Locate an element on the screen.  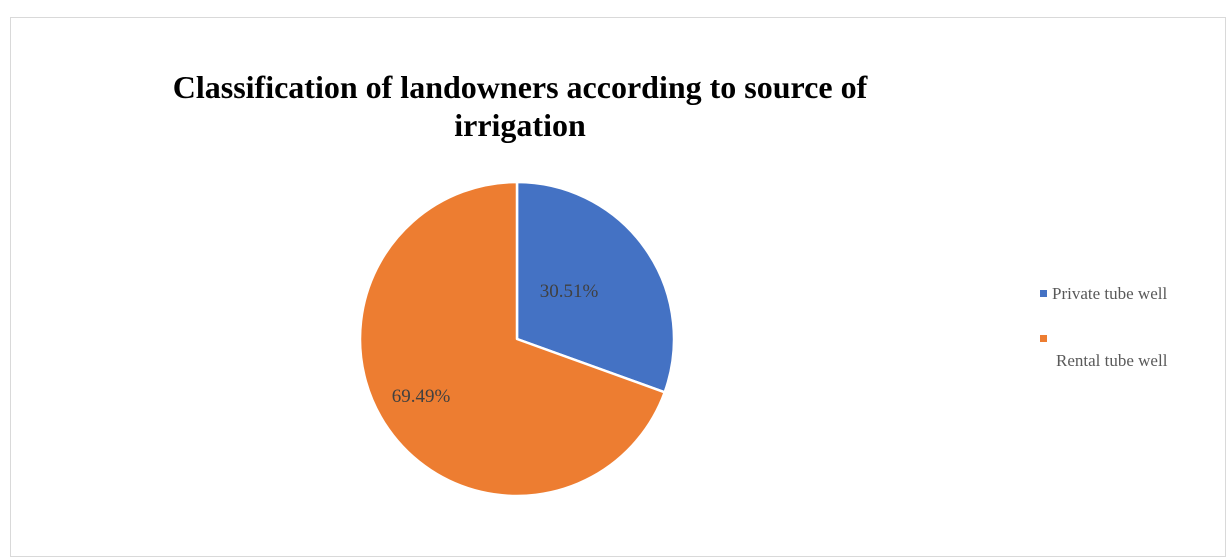
legend: Private tube well Rental tube well is located at coordinates (1103, 316).